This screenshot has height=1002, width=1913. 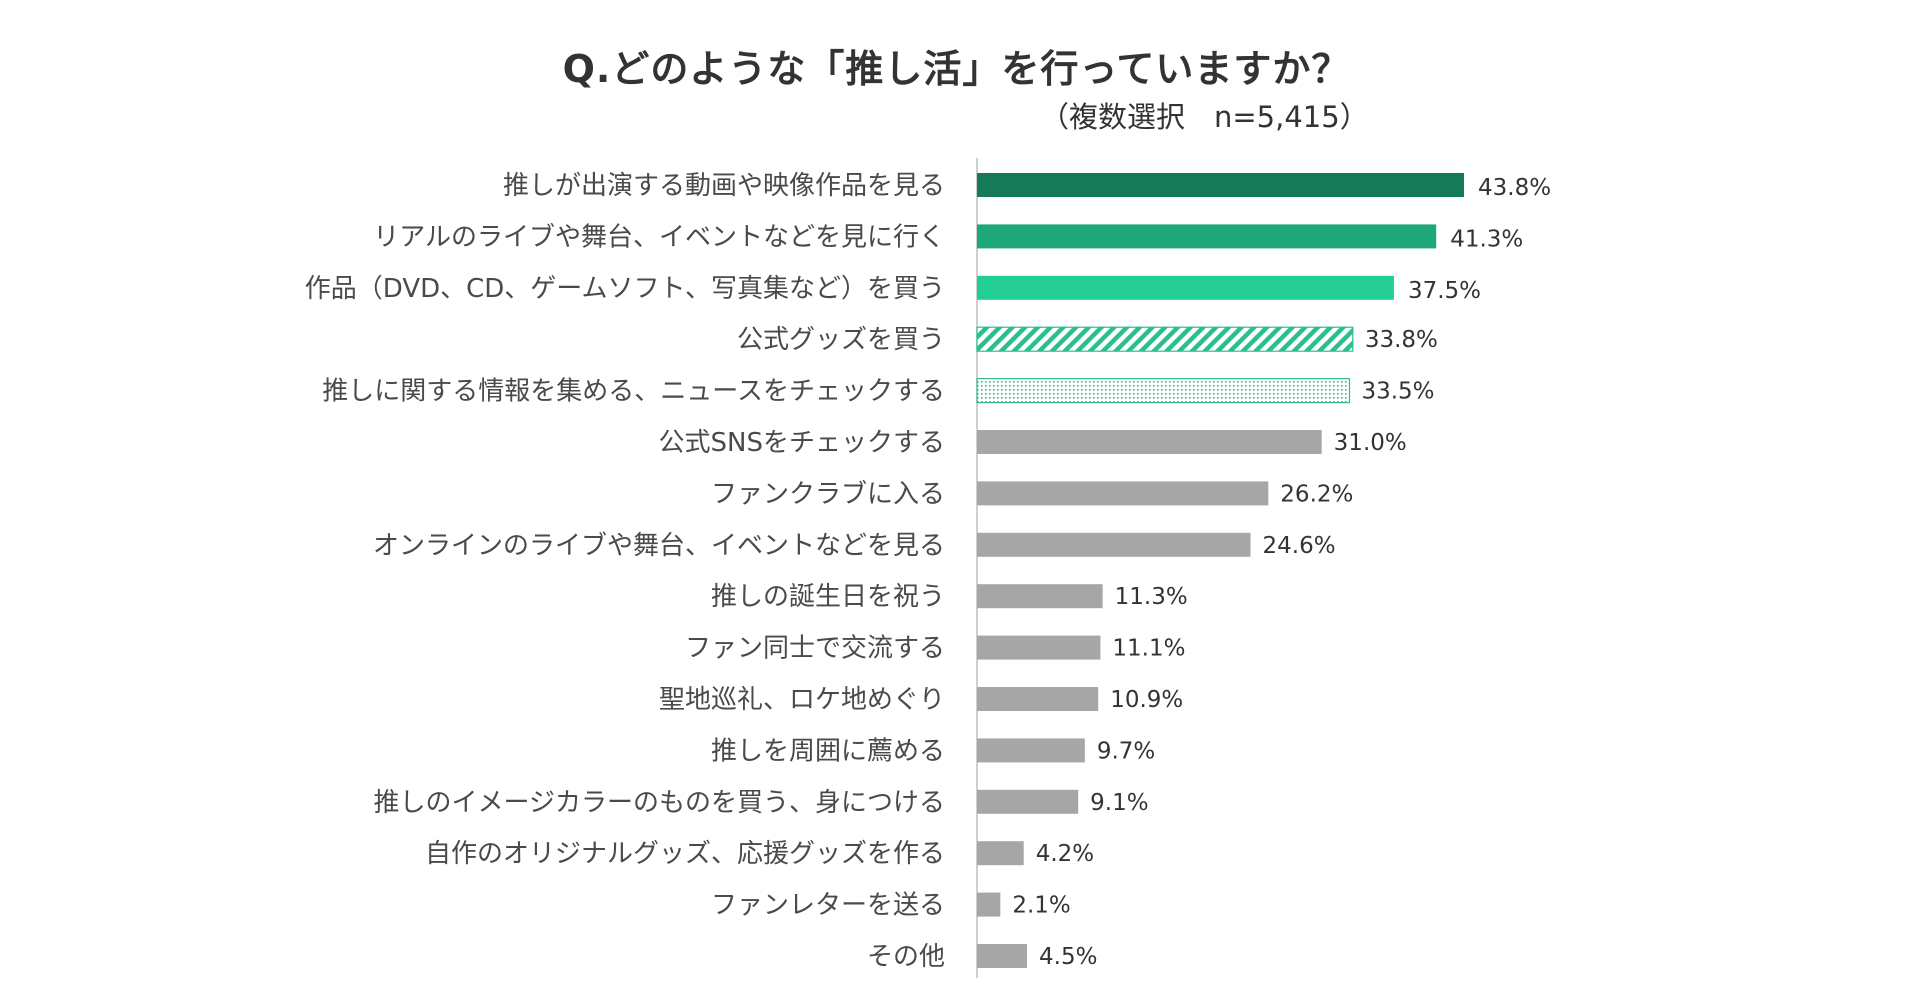 What do you see at coordinates (802, 443) in the screenshot?
I see `category-label: 公式SNSをチェックする` at bounding box center [802, 443].